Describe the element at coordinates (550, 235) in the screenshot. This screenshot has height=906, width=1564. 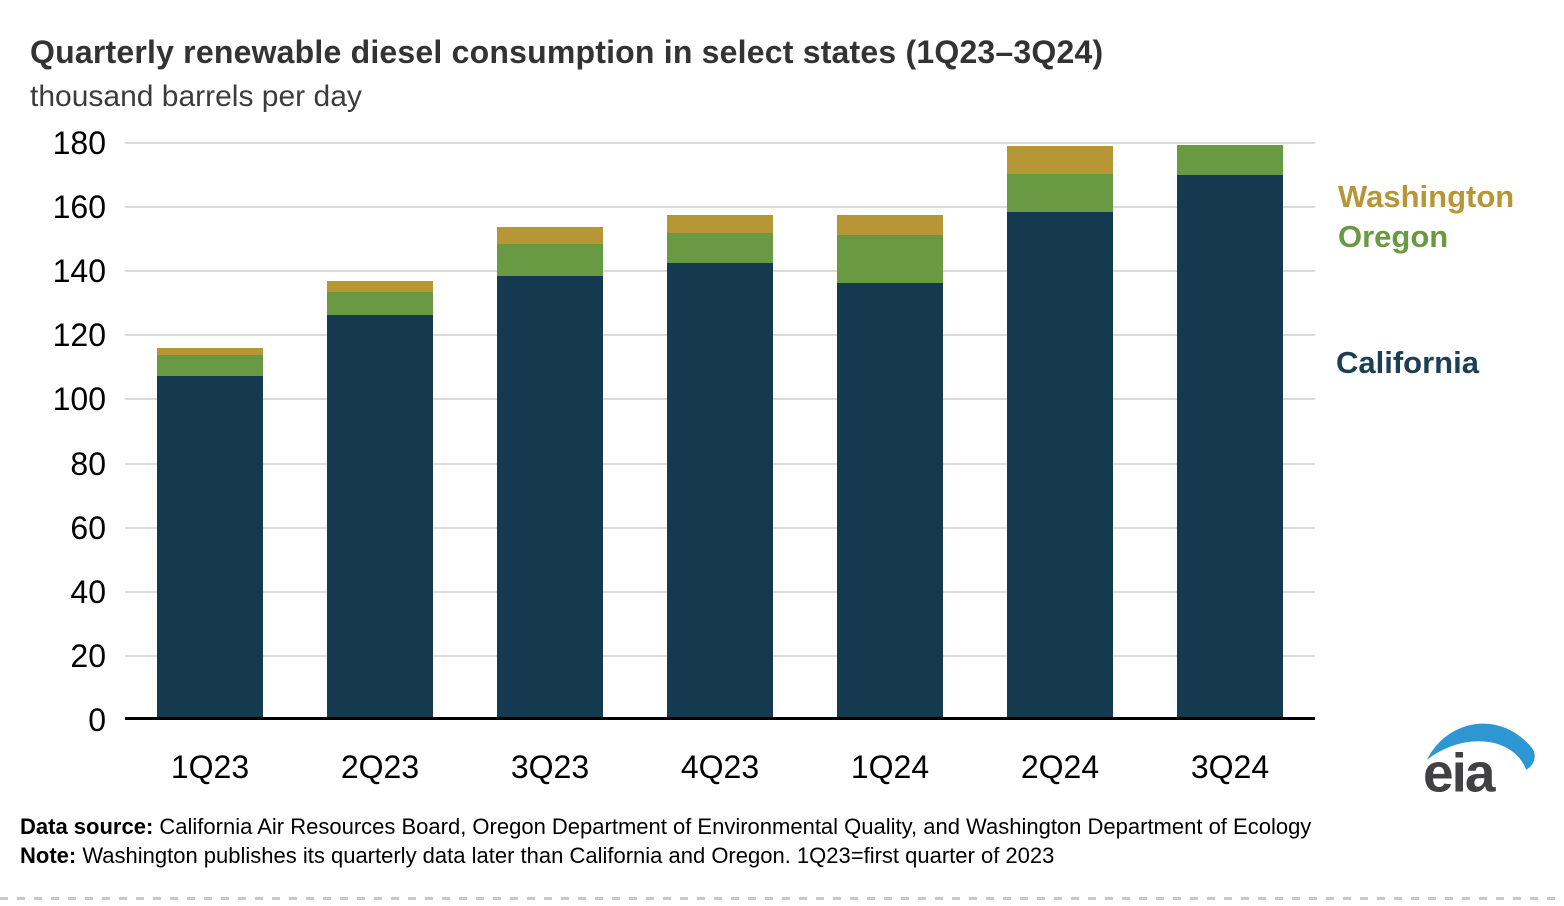
I see `bar-segment-washington-3q23` at that location.